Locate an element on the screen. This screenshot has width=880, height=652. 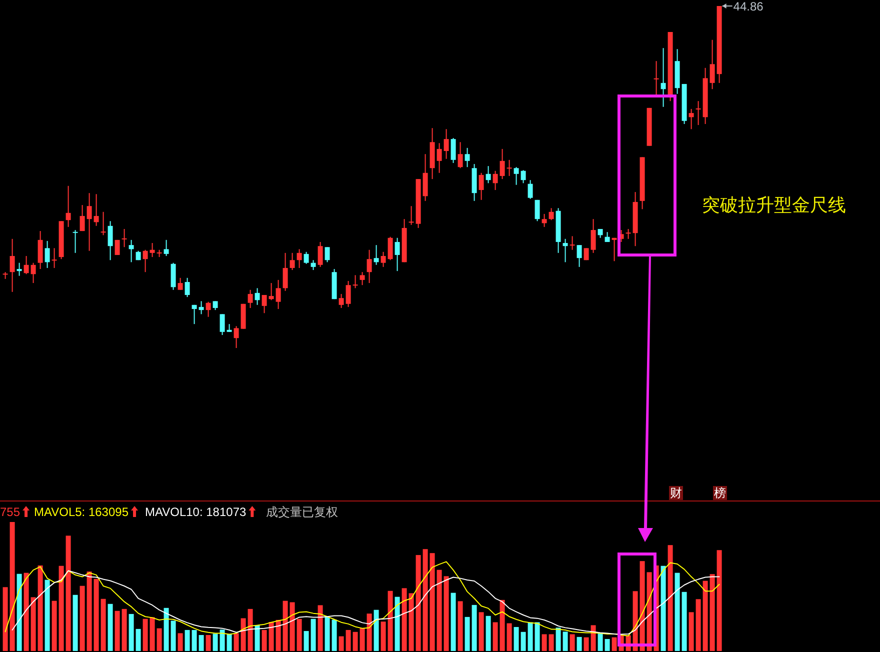
text: 成交量已复权 is located at coordinates (302, 512).